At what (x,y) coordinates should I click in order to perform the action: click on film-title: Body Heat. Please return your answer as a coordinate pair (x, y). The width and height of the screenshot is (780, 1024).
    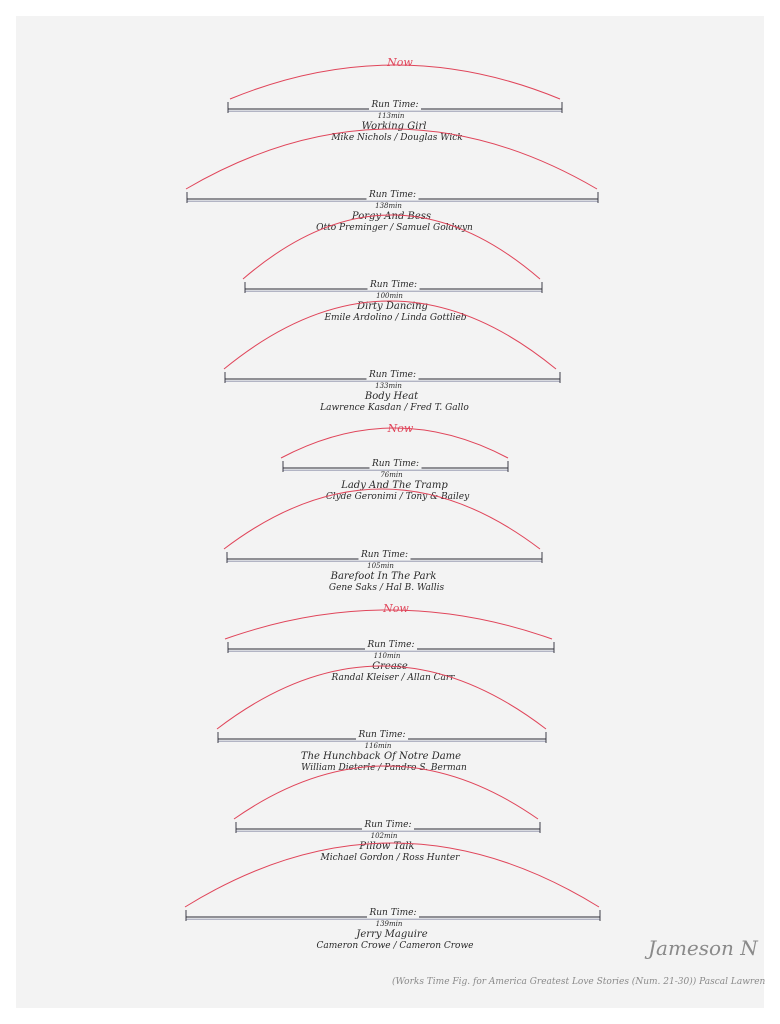
    Looking at the image, I should click on (391, 396).